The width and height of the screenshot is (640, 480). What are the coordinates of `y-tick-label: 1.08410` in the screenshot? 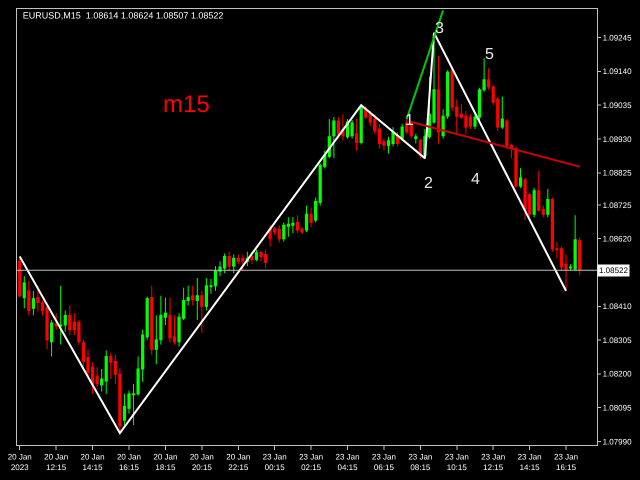 It's located at (617, 307).